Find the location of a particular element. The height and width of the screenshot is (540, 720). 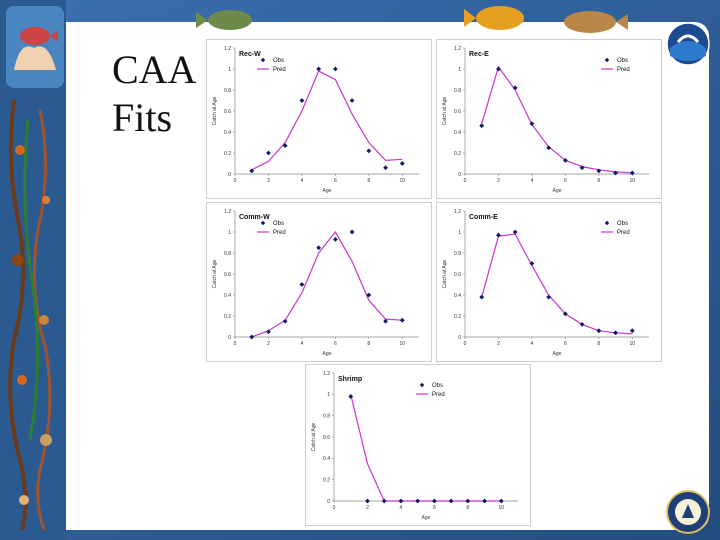

fish-icon is located at coordinates (494, 18).